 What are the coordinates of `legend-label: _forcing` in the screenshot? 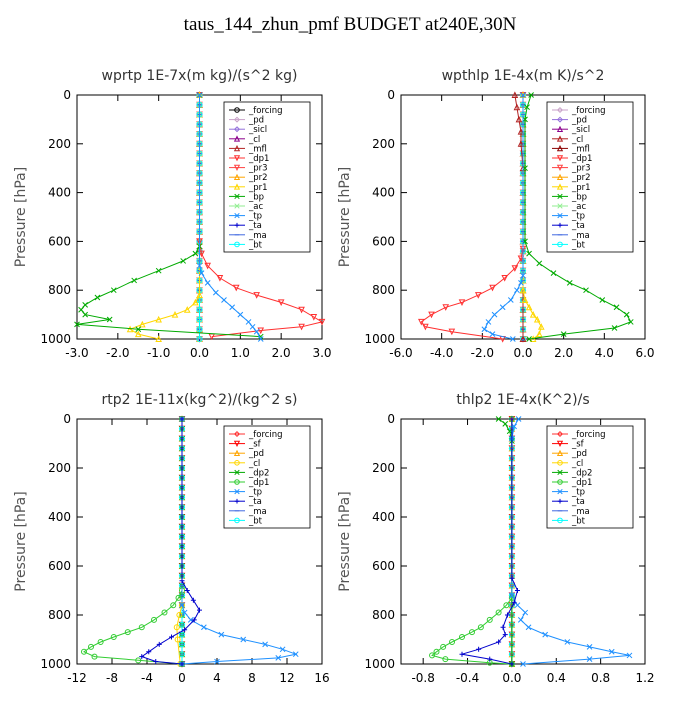 It's located at (265, 111).